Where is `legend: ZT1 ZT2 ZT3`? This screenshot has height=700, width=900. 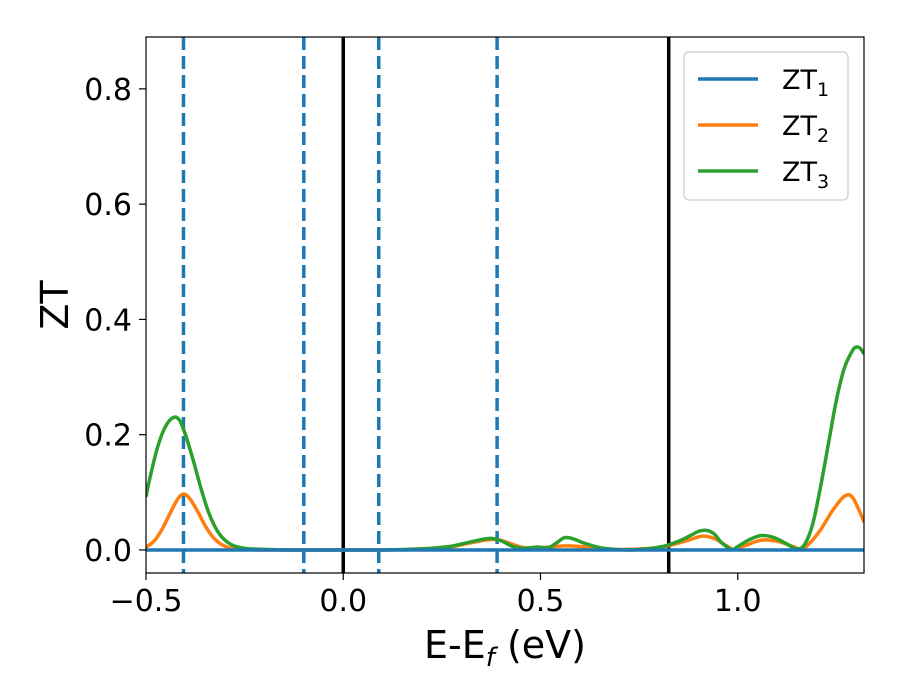 legend: ZT1 ZT2 ZT3 is located at coordinates (766, 126).